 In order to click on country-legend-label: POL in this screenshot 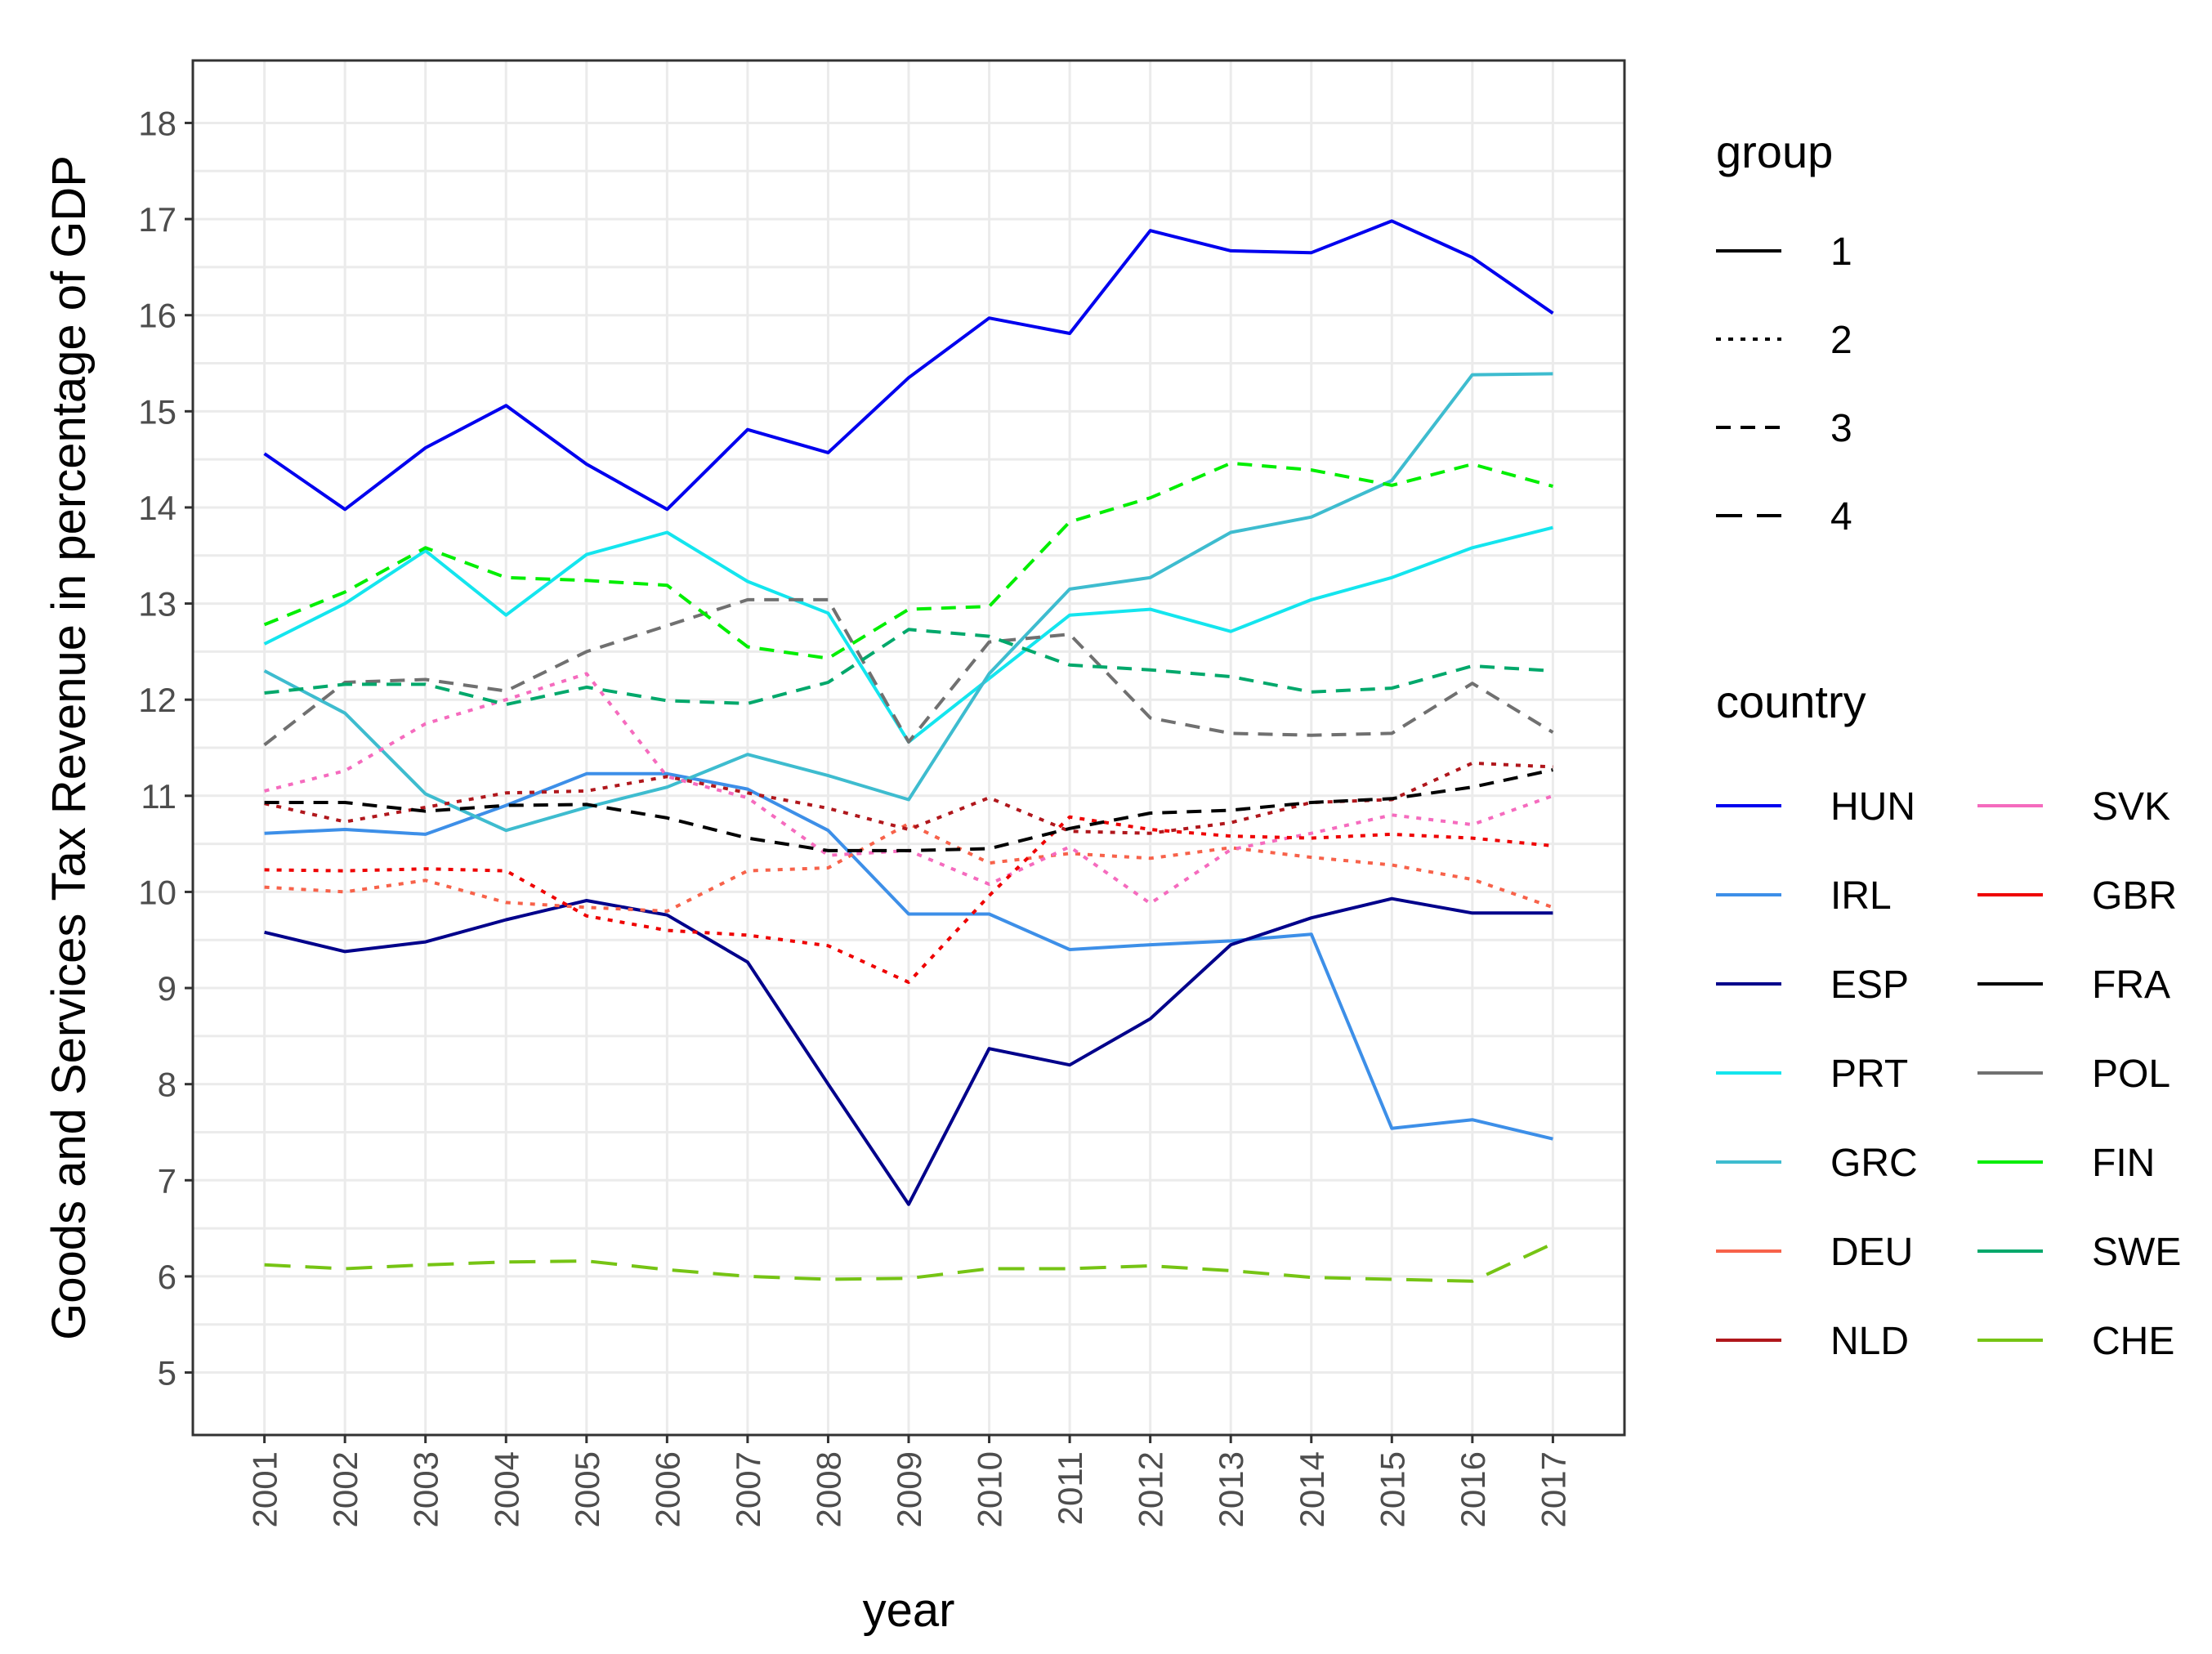, I will do `click(2131, 1074)`.